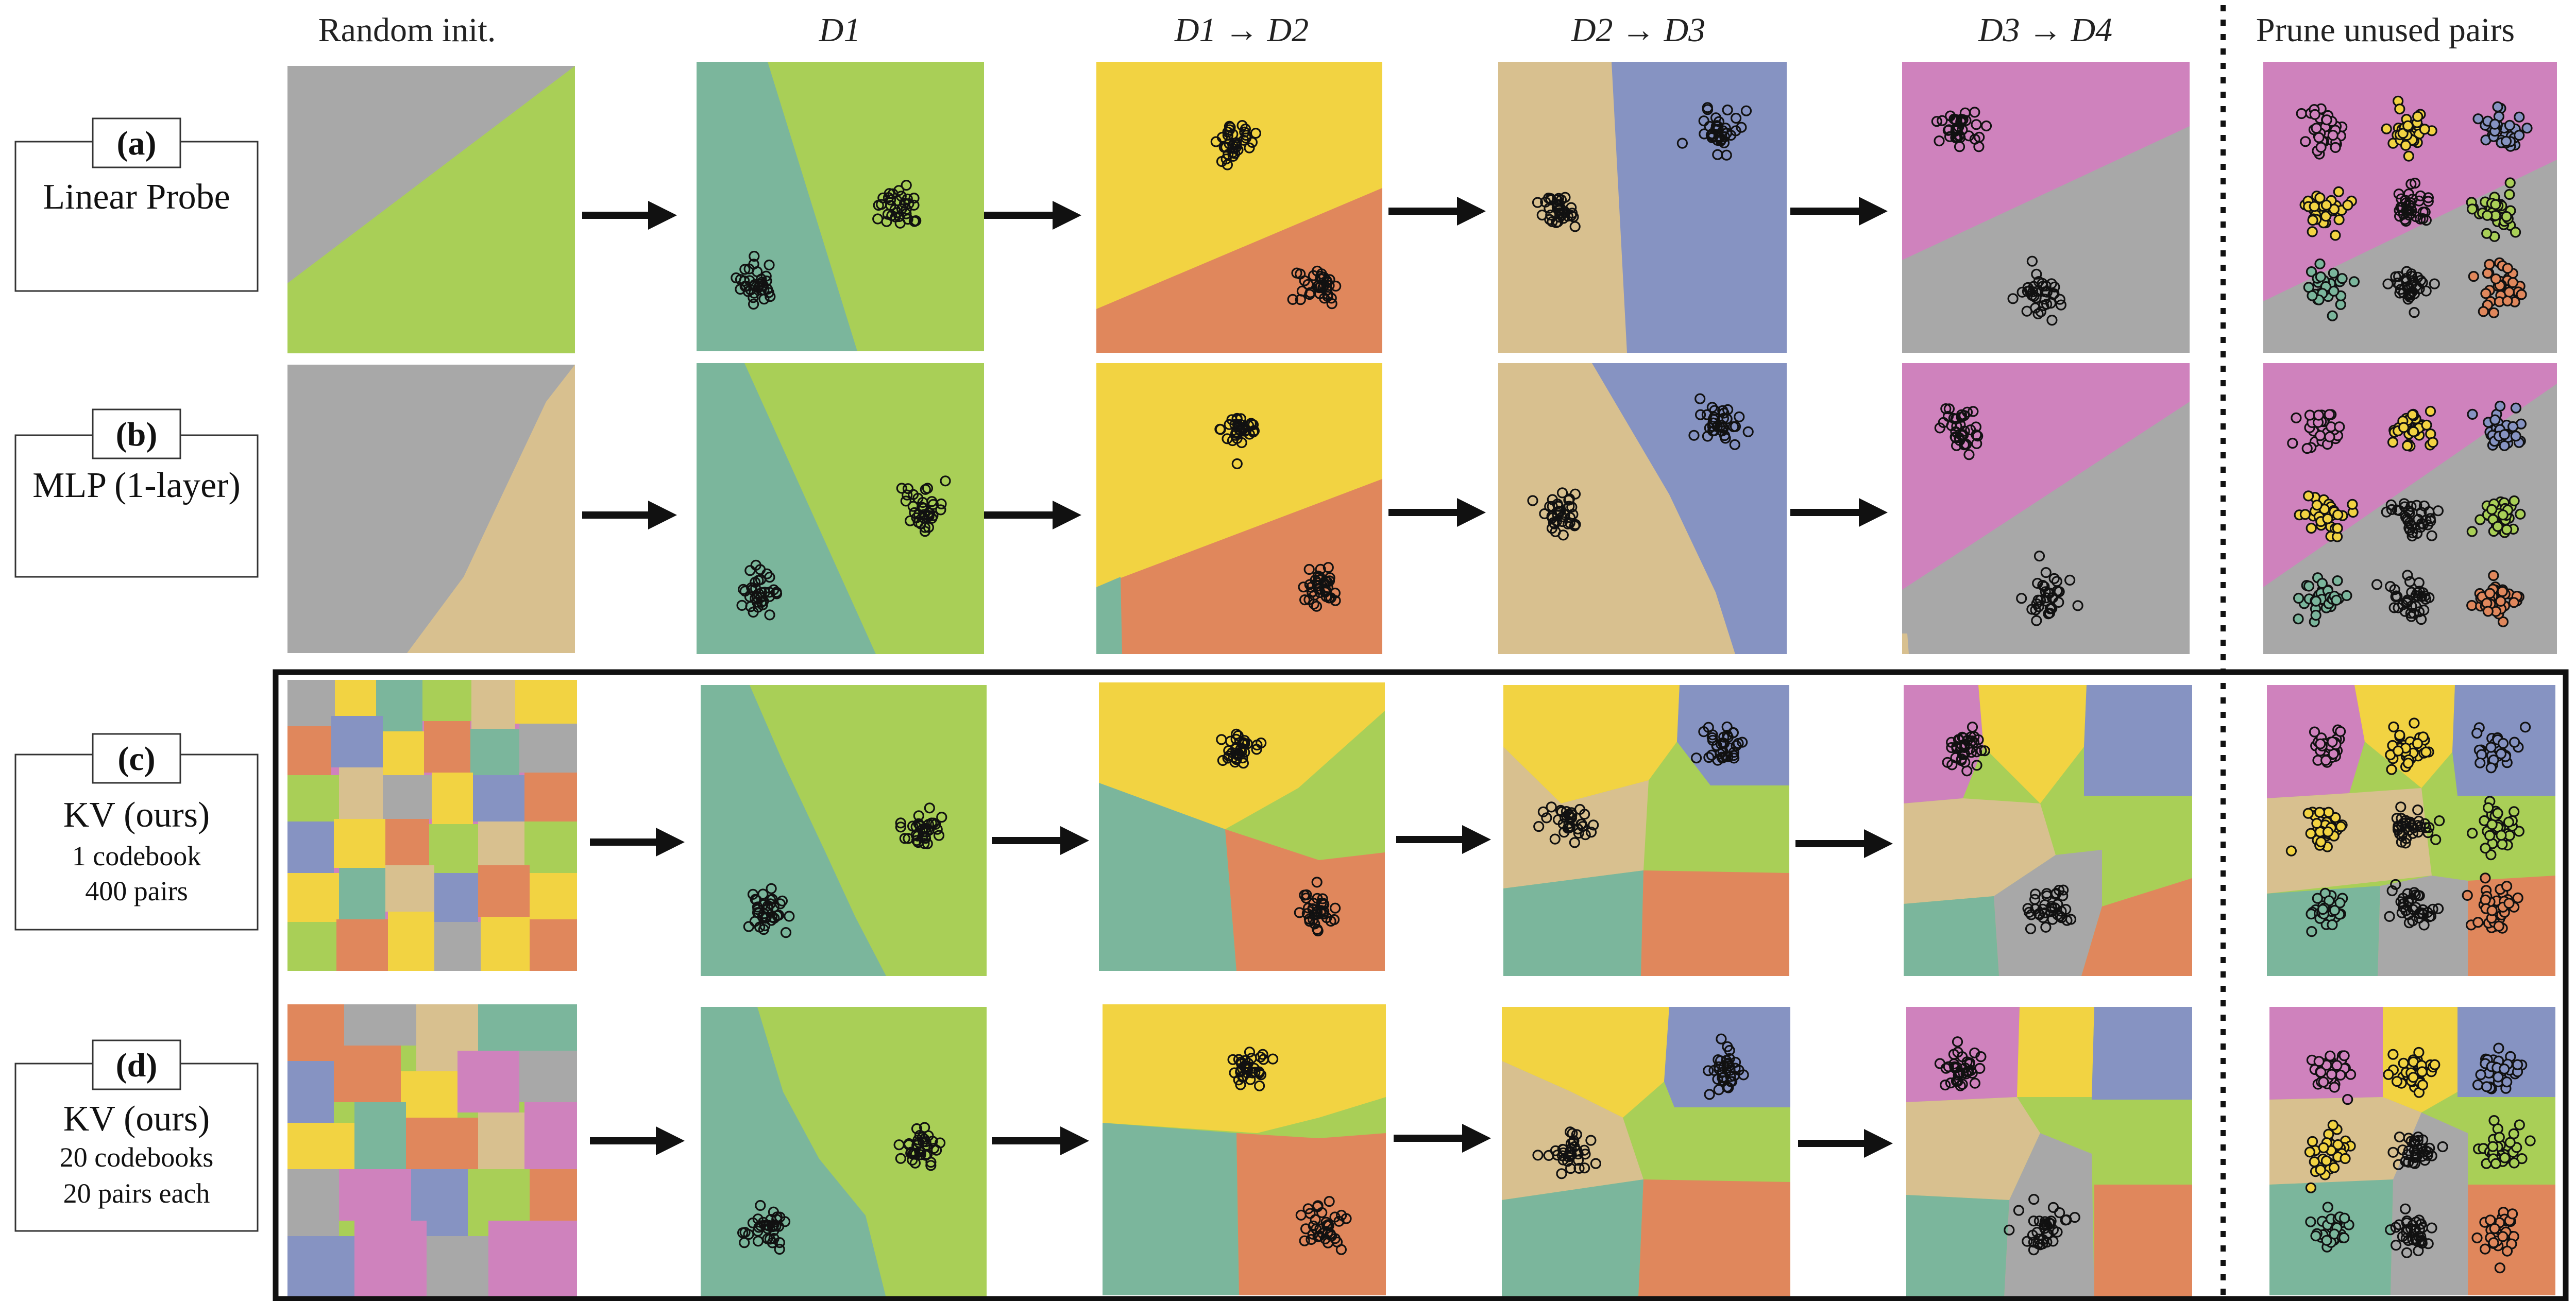 The width and height of the screenshot is (2576, 1301). I want to click on panel-d-d3-d4, so click(2049, 1152).